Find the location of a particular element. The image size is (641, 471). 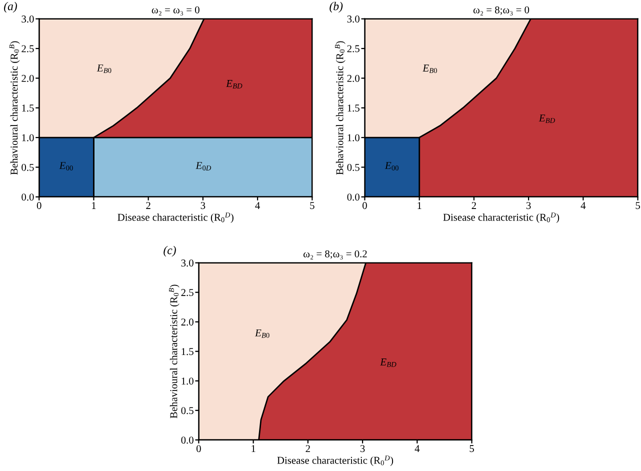

text: (b) is located at coordinates (336, 7).